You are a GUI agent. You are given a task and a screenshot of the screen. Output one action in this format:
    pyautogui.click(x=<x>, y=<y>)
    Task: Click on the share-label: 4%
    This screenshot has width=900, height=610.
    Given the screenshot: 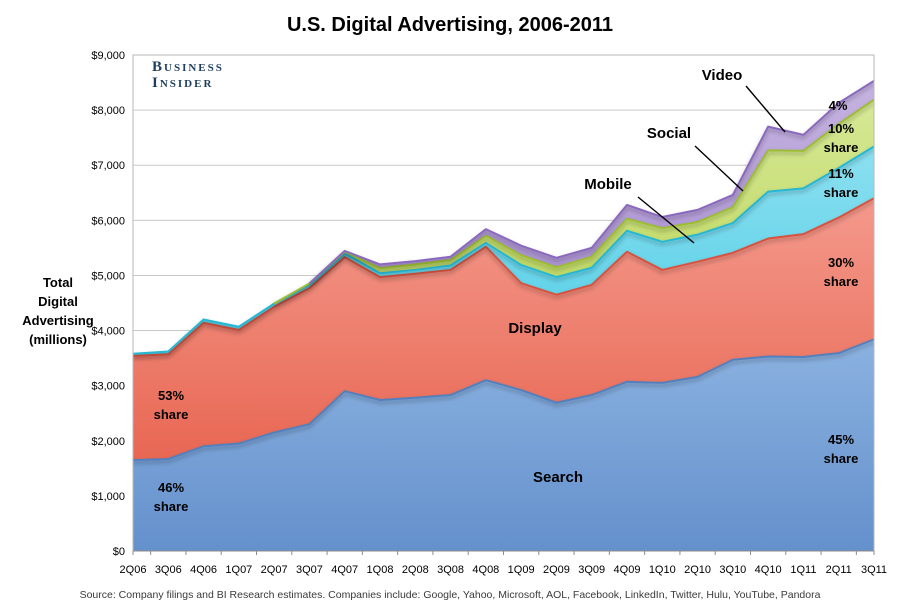 What is the action you would take?
    pyautogui.click(x=838, y=105)
    